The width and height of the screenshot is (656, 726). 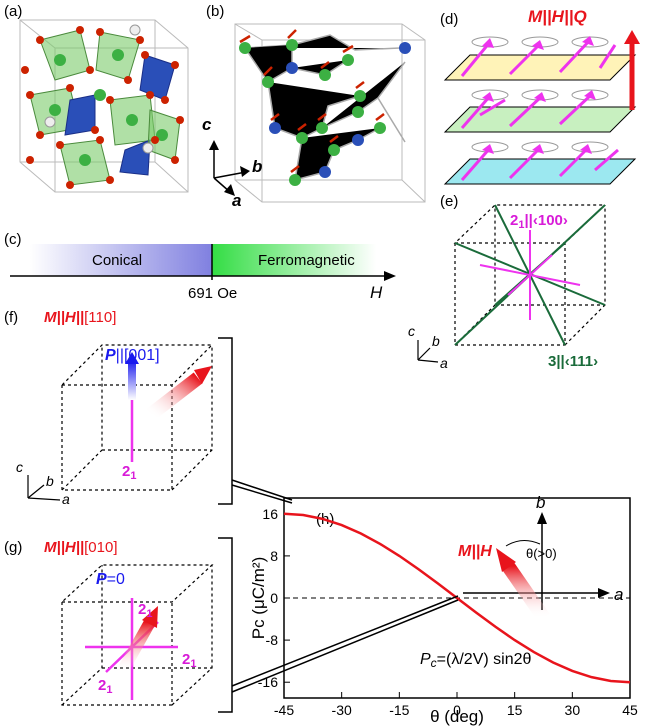 What do you see at coordinates (475, 660) in the screenshot?
I see `formula-label: Pc=(λ/2V) sin2θ` at bounding box center [475, 660].